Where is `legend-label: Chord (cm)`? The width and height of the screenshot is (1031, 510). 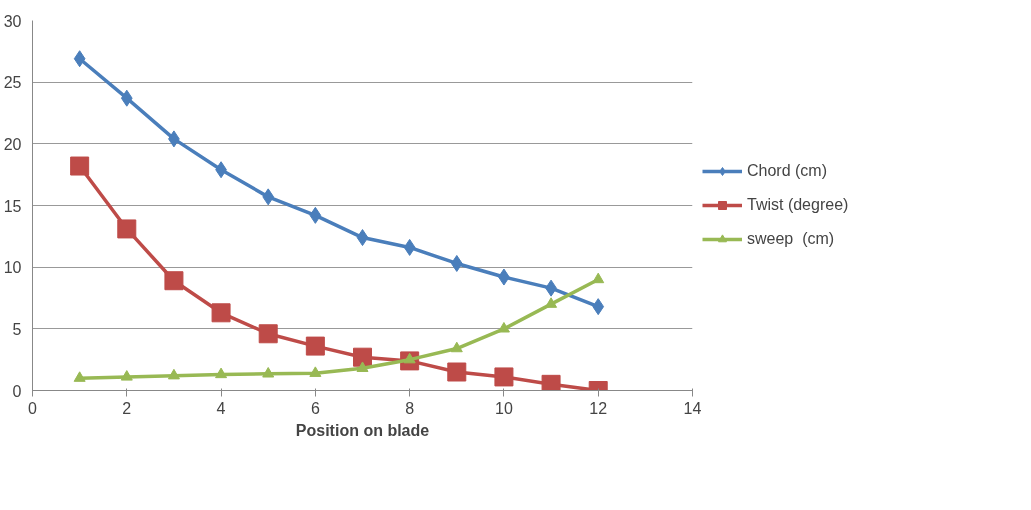
legend-label: Chord (cm) is located at coordinates (787, 171).